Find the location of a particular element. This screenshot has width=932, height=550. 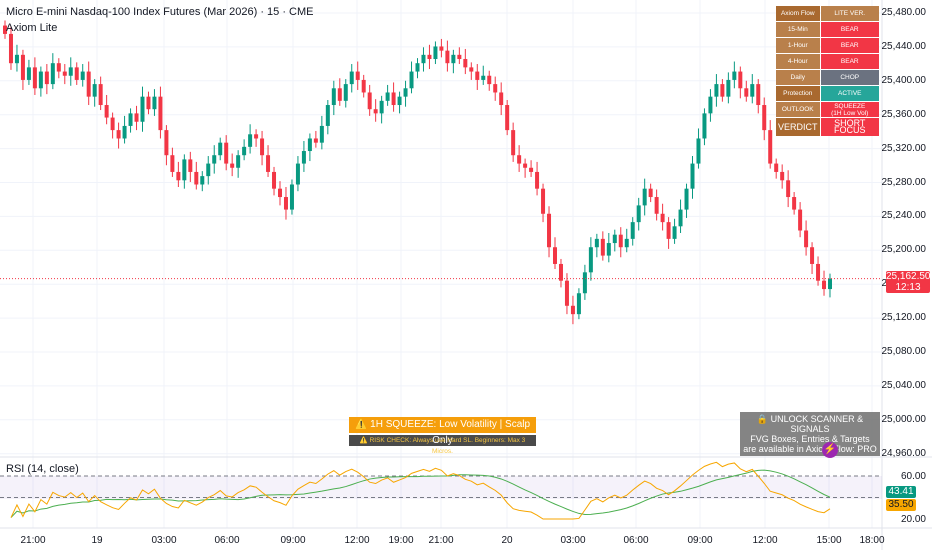

status-label: Axiom Flow is located at coordinates (798, 13).